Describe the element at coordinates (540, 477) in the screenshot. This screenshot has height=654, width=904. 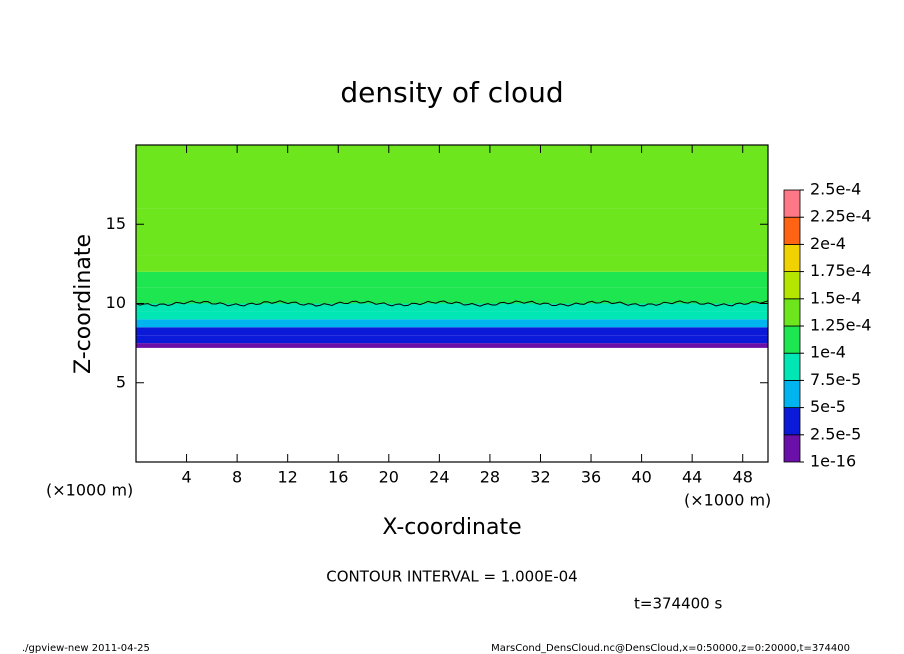
I see `x-tick-label: 32` at that location.